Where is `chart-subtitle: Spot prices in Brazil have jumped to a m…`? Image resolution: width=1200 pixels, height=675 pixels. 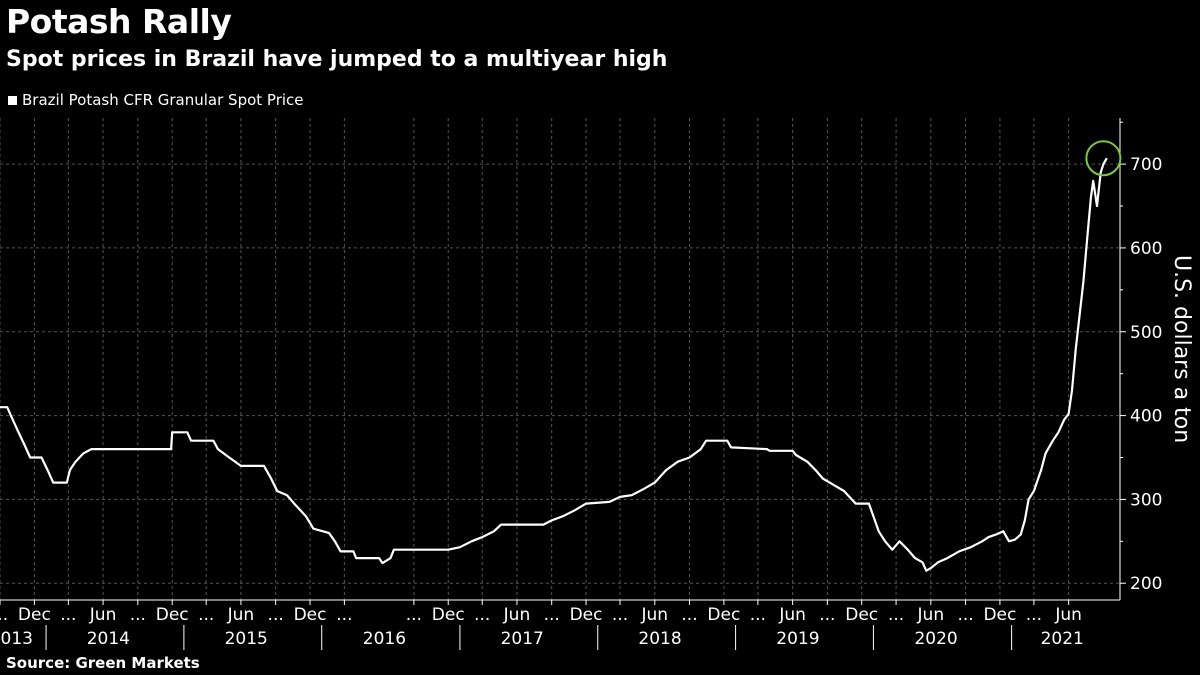 chart-subtitle: Spot prices in Brazil have jumped to a m… is located at coordinates (337, 59).